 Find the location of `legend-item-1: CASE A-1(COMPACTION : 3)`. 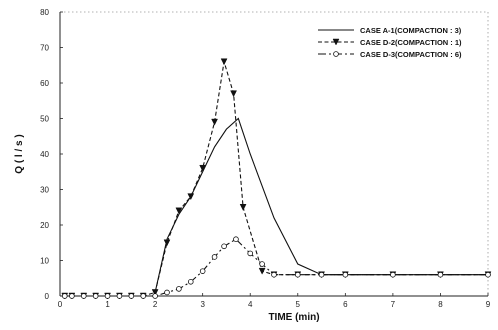

legend-item-1: CASE A-1(COMPACTION : 3) is located at coordinates (390, 30).